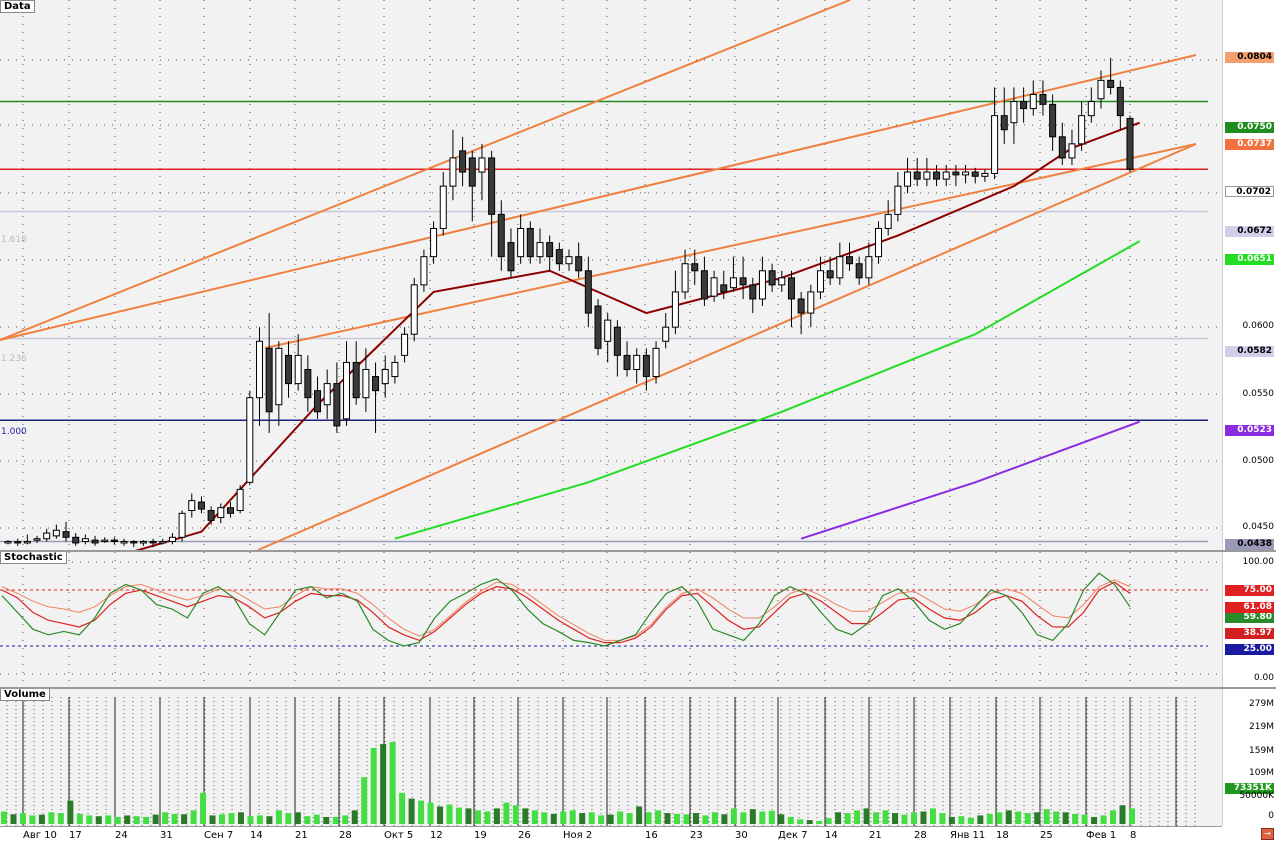 This screenshot has width=1276, height=843. I want to click on date-label: 18, so click(1002, 835).